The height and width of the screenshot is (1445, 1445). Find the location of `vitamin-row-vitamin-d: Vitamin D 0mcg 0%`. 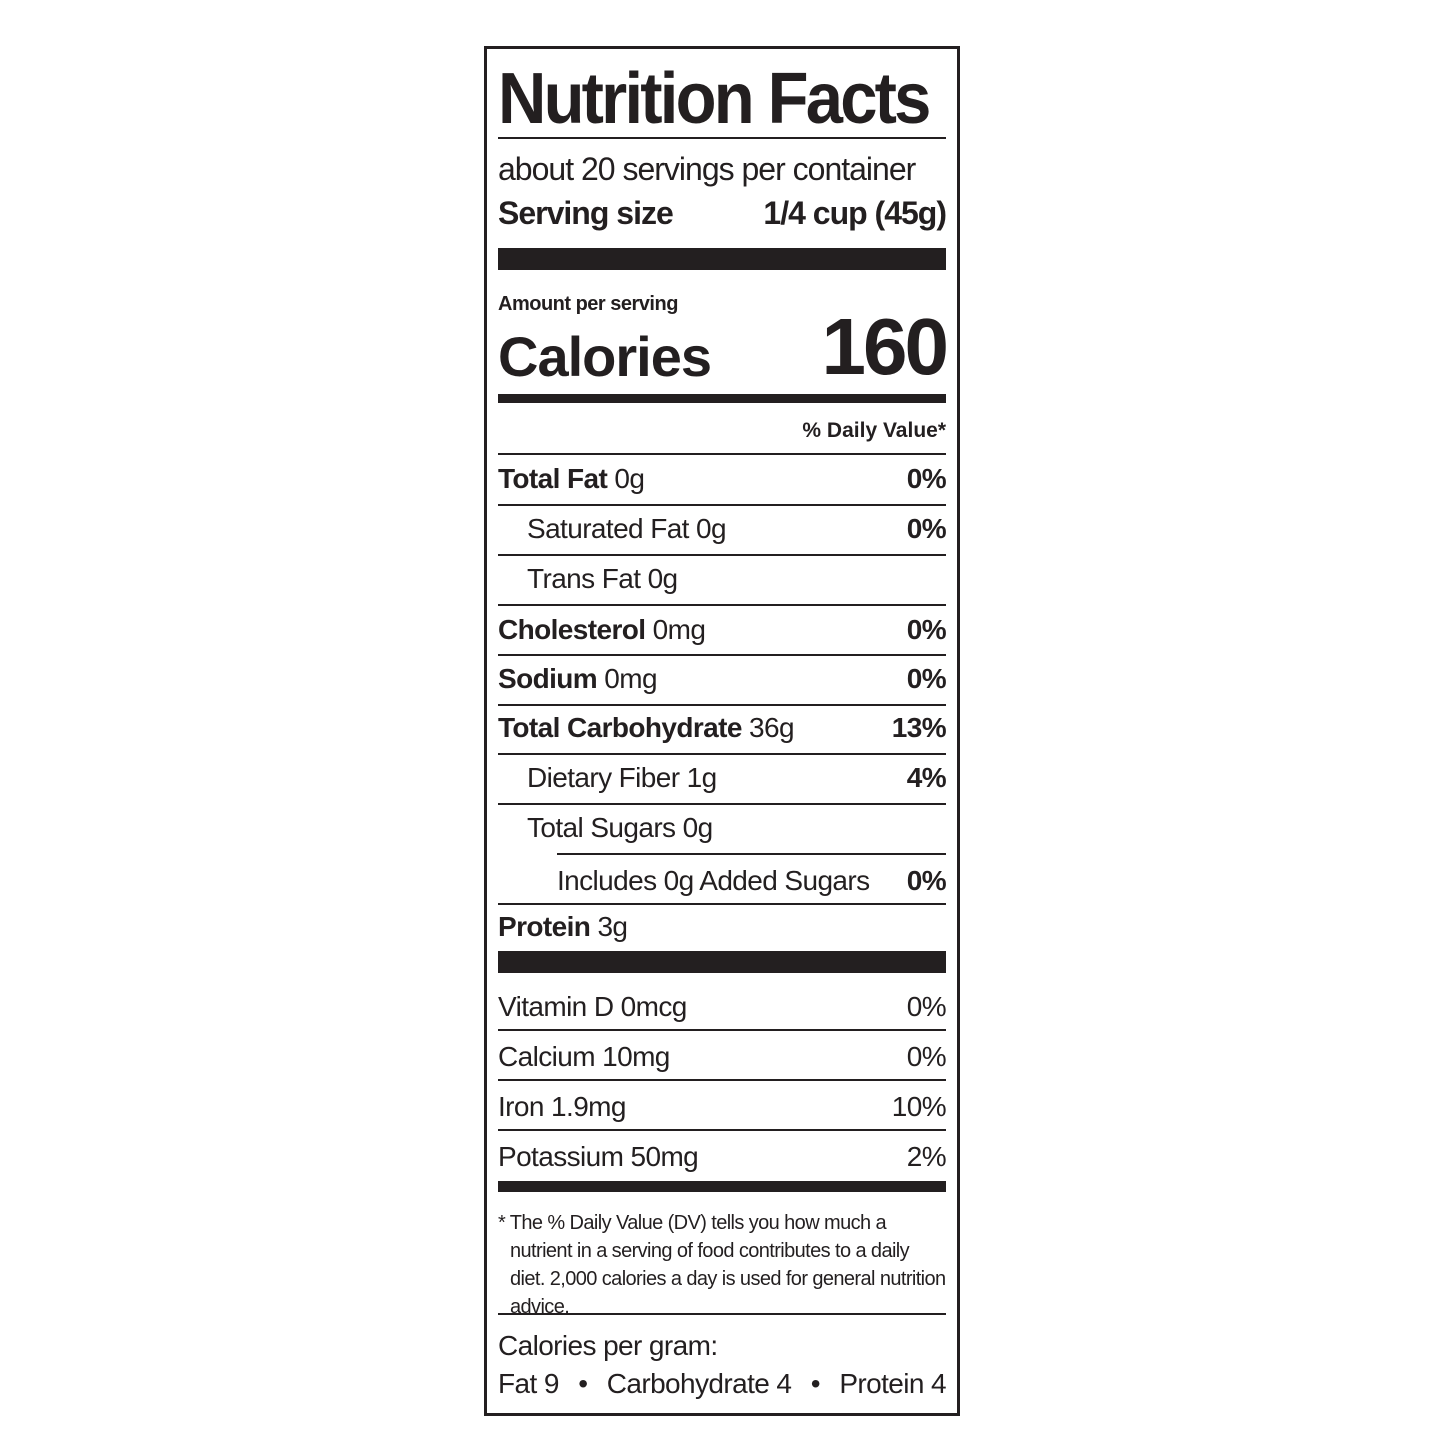

vitamin-row-vitamin-d: Vitamin D 0mcg 0% is located at coordinates (722, 1007).